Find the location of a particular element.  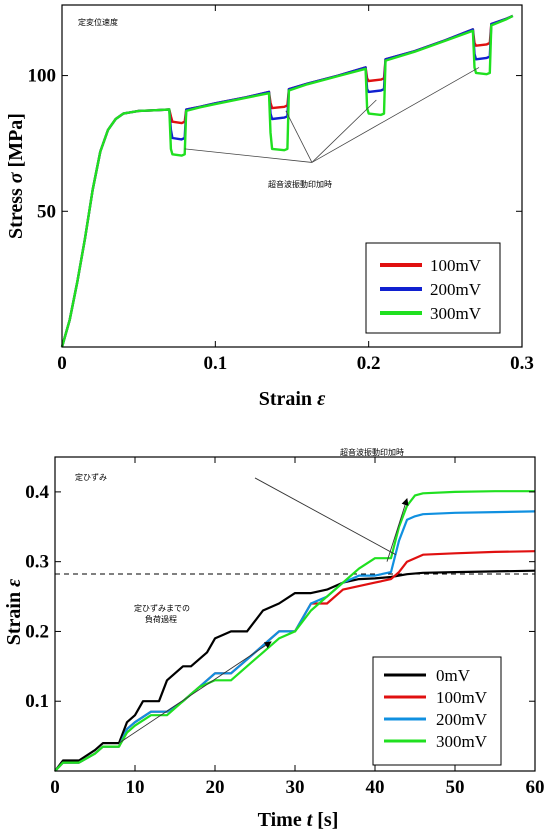

strain-time-xtick-label: 50 is located at coordinates (455, 787).